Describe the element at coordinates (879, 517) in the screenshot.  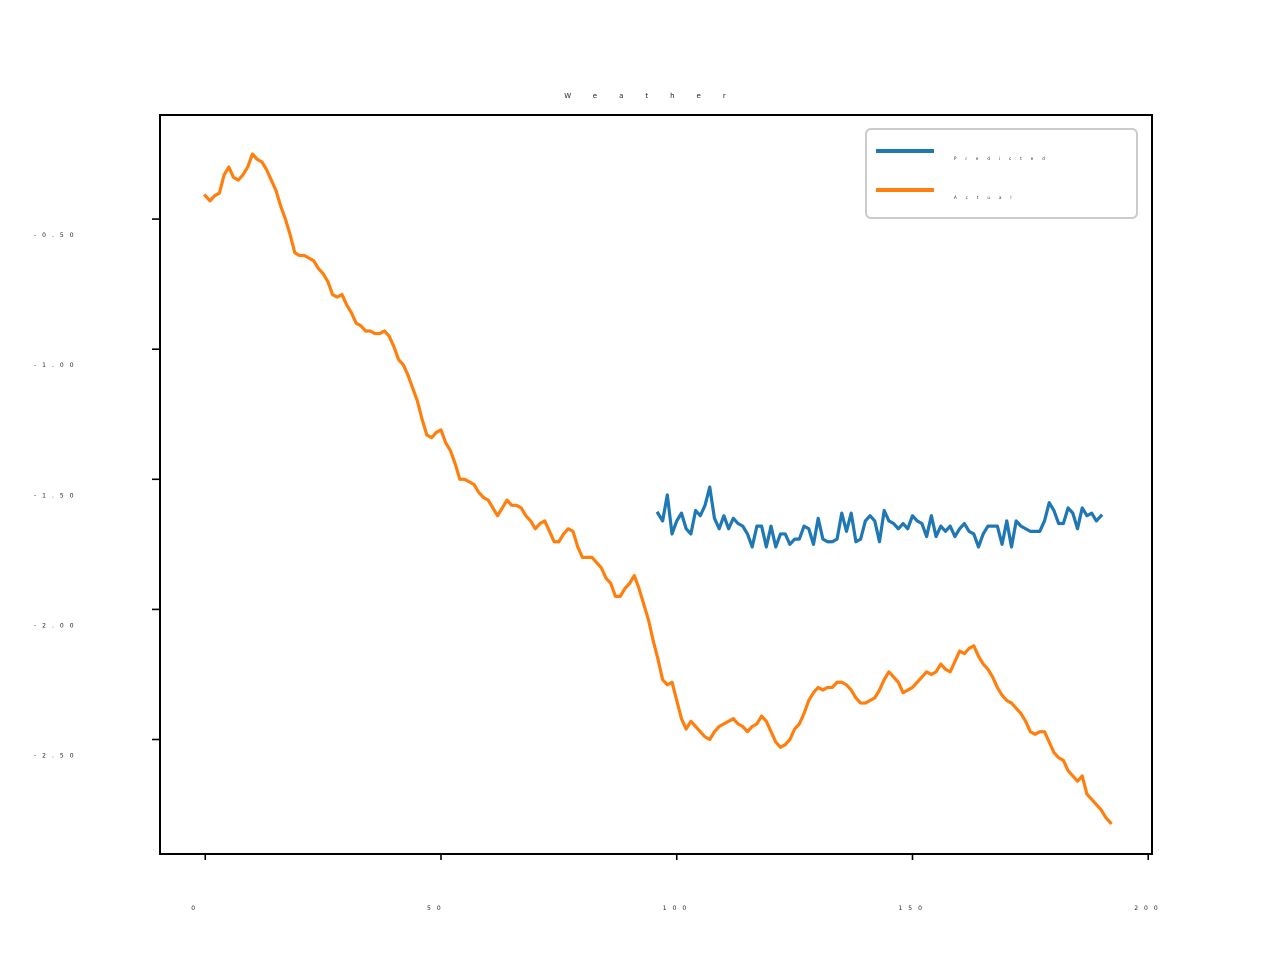
I see `series-line-predicted` at that location.